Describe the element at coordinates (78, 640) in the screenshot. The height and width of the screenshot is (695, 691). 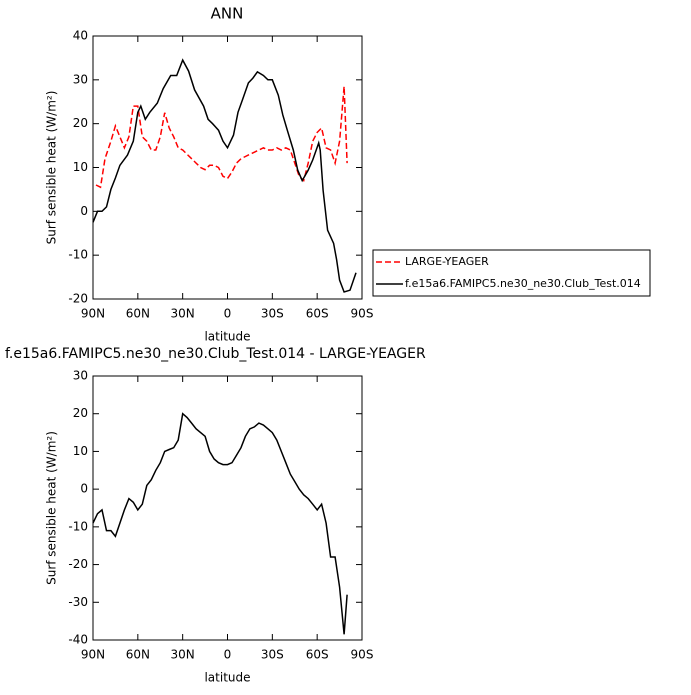
I see `y-tick-label: -40` at that location.